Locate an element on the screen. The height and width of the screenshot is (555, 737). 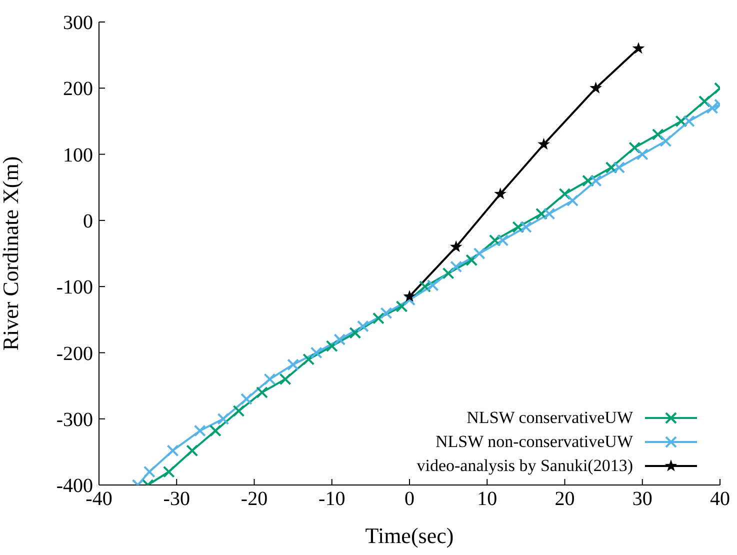
y-tick-label: -200 is located at coordinates (74, 353).